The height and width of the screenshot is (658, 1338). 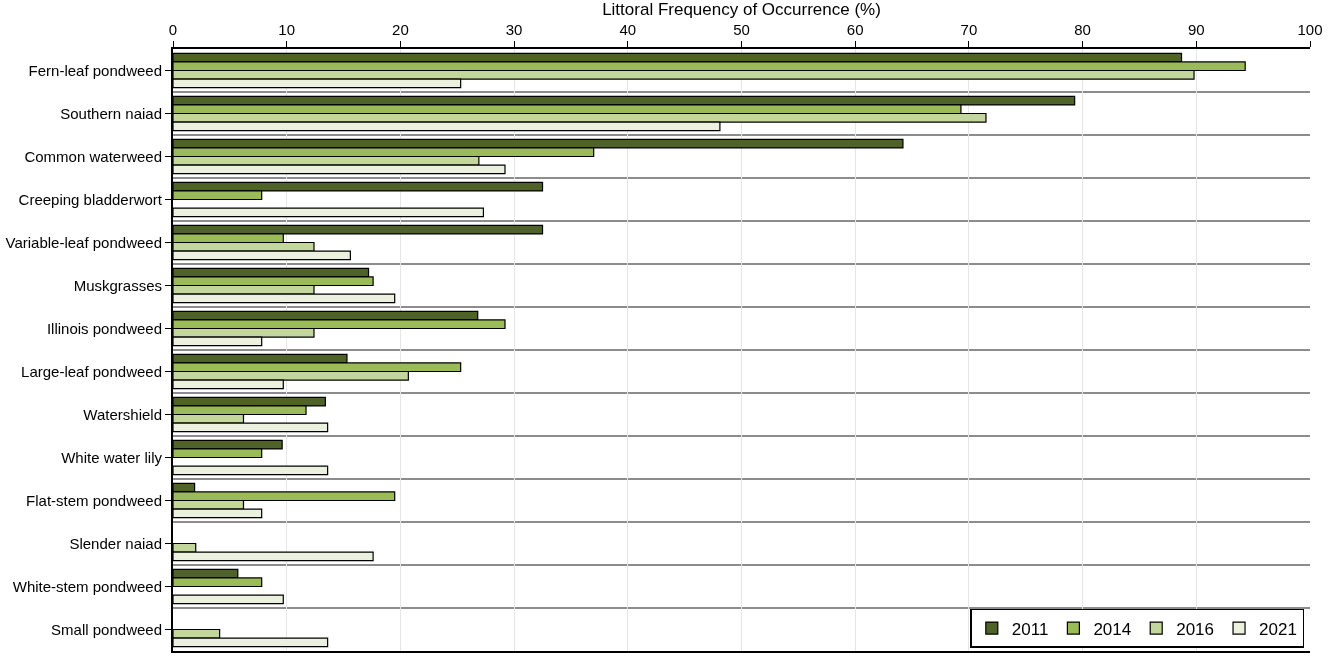 I want to click on x-tick-label: 10, so click(x=287, y=29).